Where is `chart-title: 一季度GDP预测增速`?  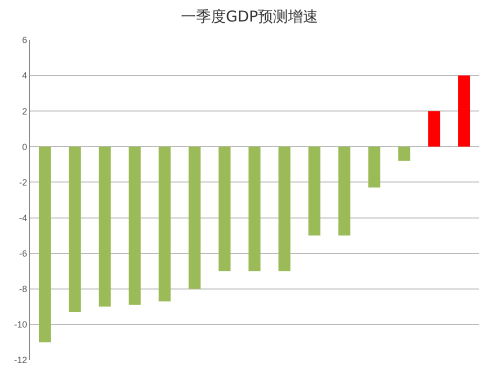 chart-title: 一季度GDP预测增速 is located at coordinates (249, 17).